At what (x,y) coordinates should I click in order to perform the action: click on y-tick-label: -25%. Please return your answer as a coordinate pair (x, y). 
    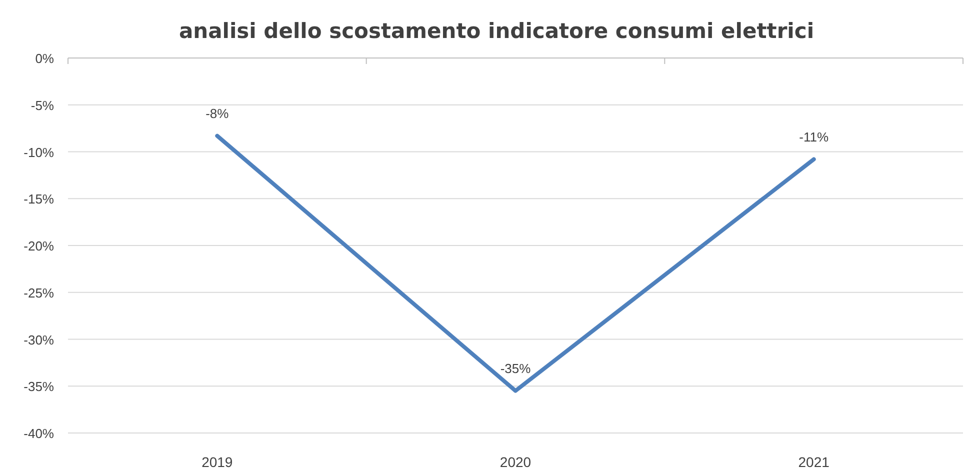
    Looking at the image, I should click on (39, 292).